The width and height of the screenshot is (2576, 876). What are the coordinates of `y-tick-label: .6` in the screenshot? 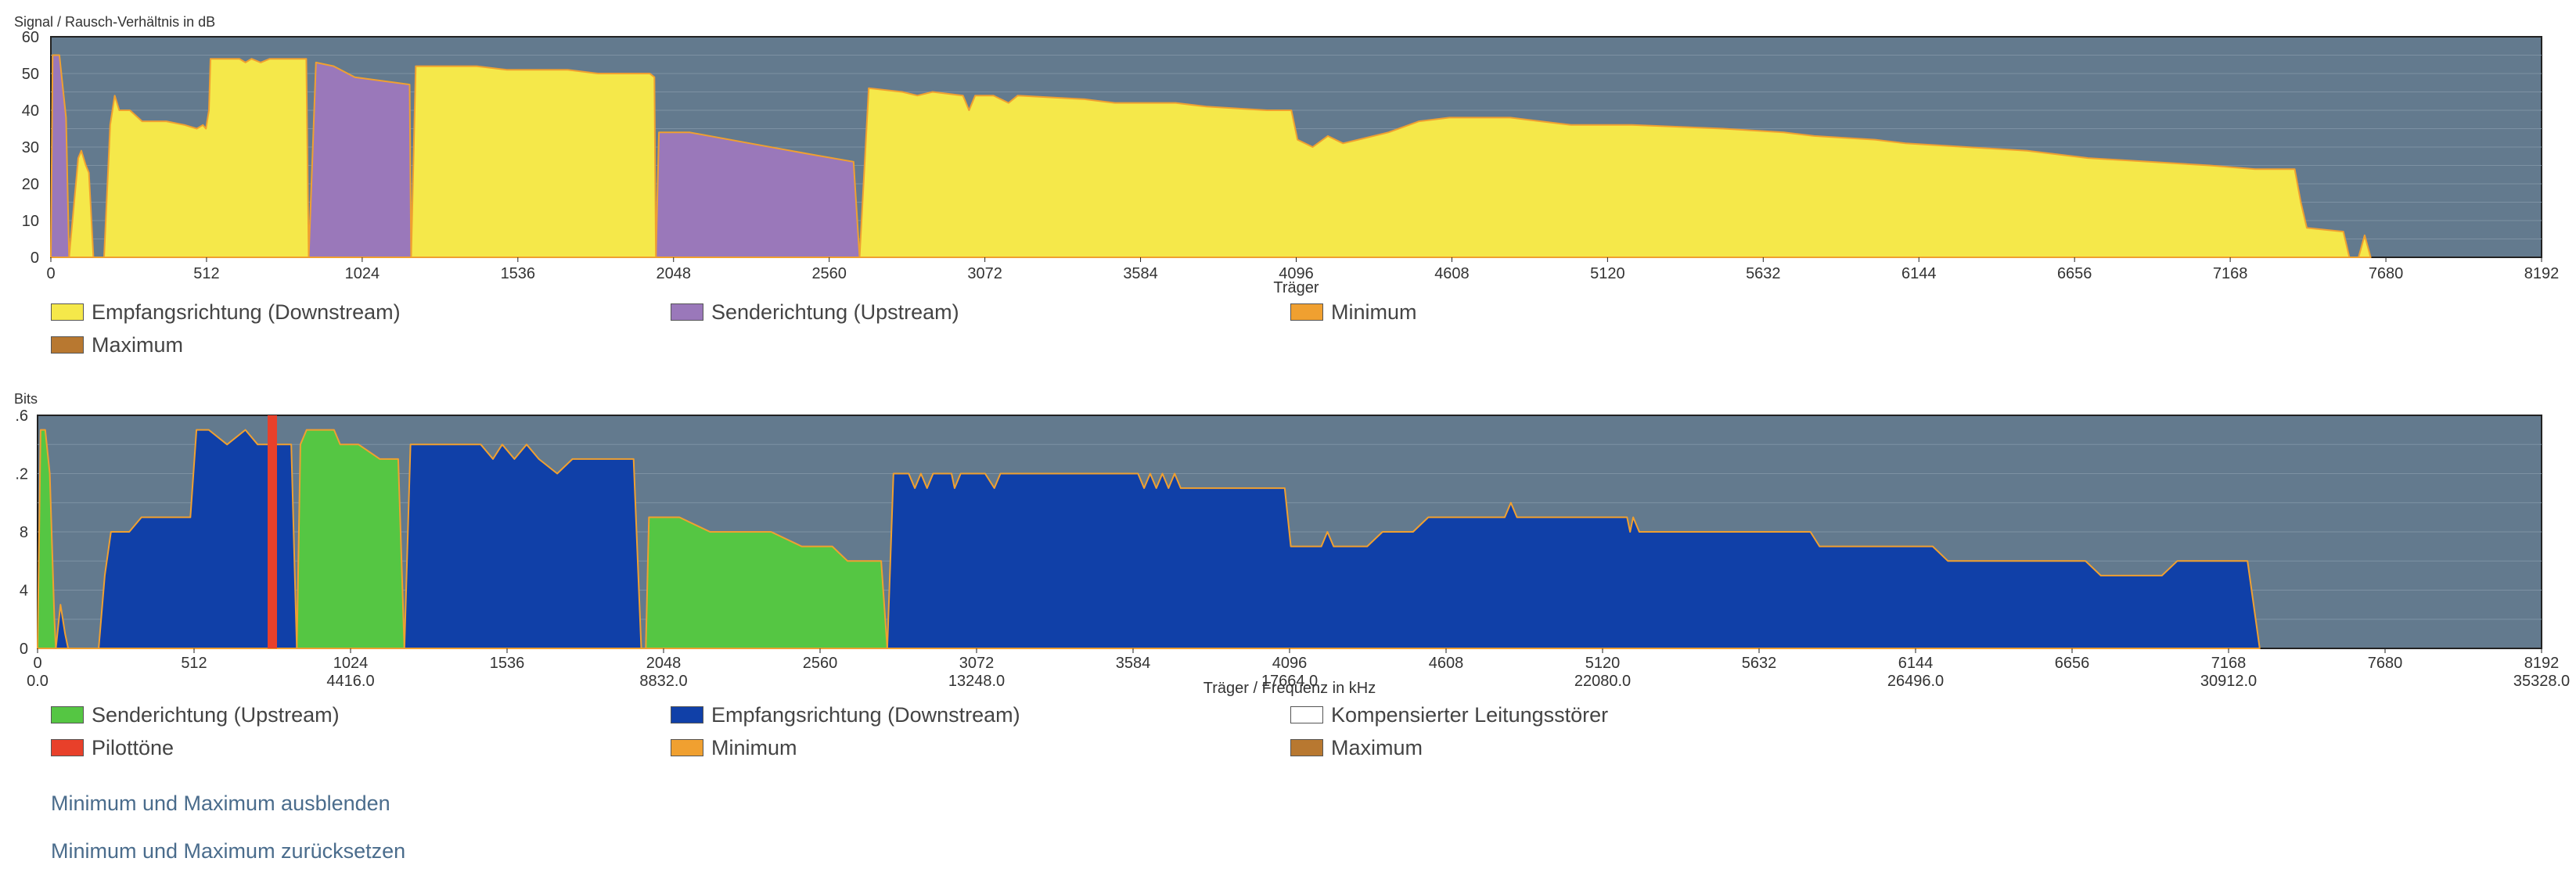 It's located at (21, 416).